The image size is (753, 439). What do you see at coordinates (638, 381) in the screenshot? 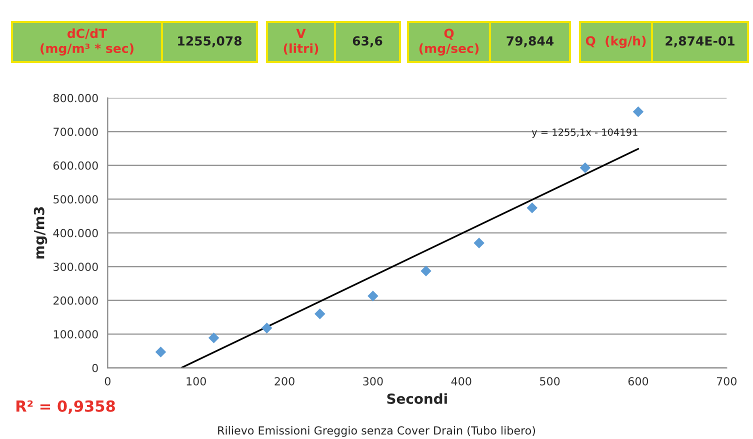
I see `x-tick-label: 600` at bounding box center [638, 381].